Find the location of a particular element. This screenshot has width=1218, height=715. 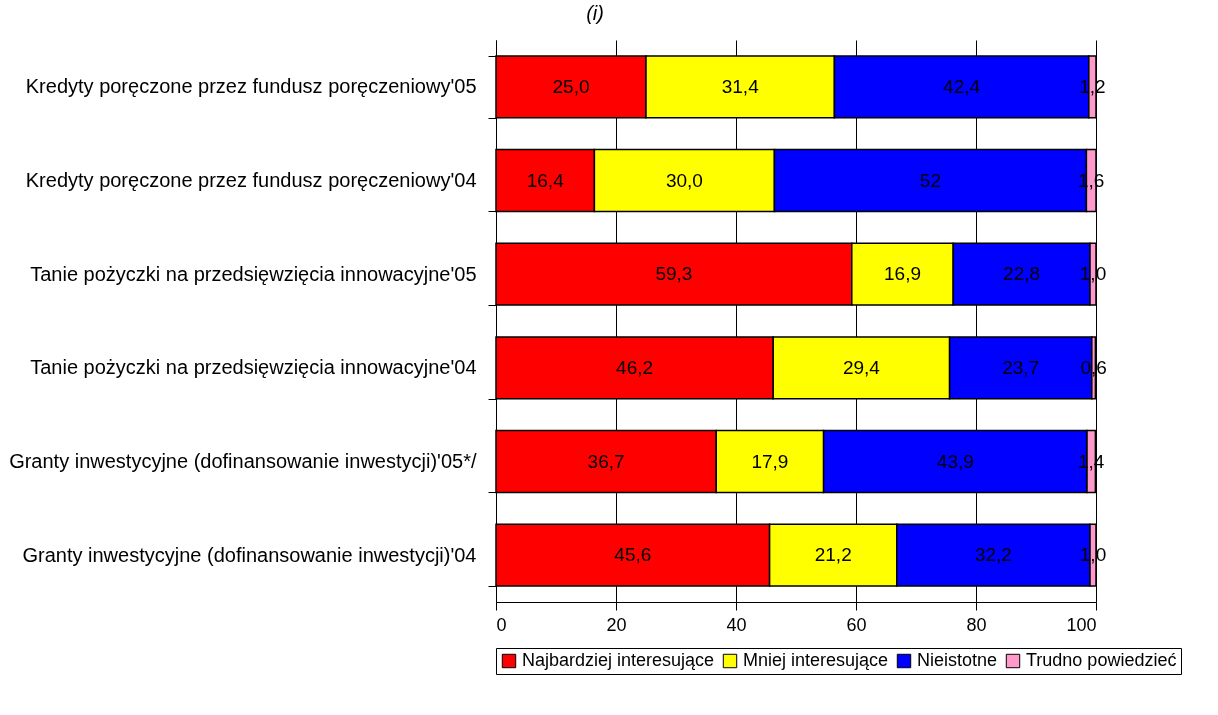

y-tick-label: Kredyty poręczone przez fundusz poręczeniowy'05 is located at coordinates (251, 86).